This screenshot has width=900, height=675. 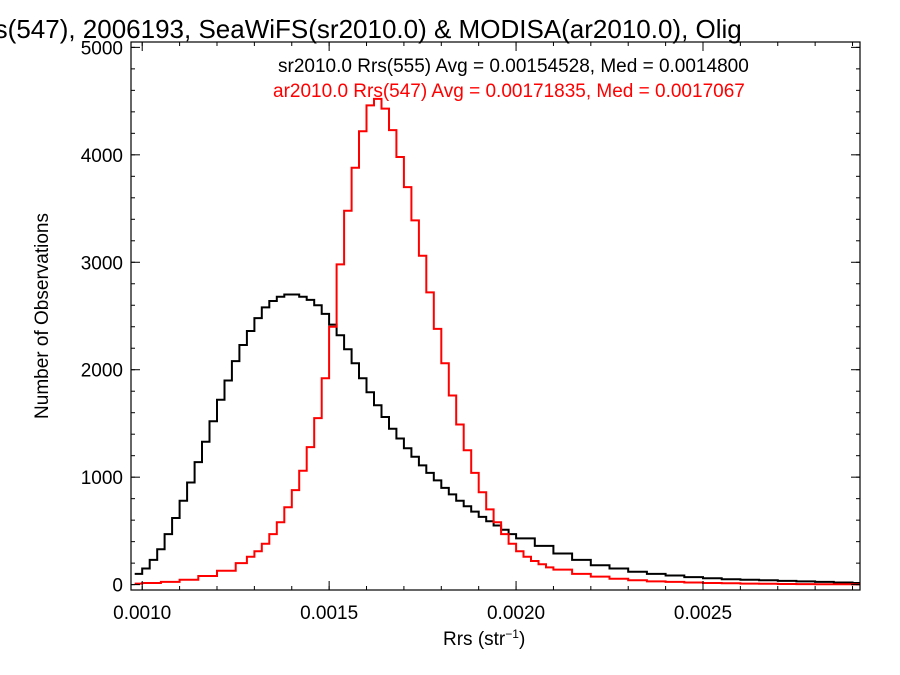 What do you see at coordinates (102, 478) in the screenshot?
I see `y-tick-label: 1000` at bounding box center [102, 478].